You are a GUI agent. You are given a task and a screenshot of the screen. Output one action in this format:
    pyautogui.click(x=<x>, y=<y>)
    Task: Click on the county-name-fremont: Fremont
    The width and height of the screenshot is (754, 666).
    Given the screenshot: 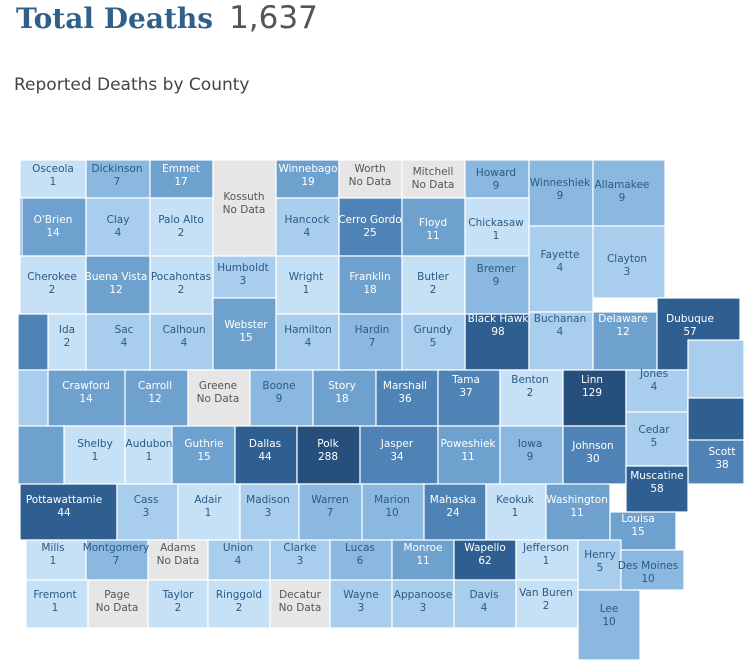 What is the action you would take?
    pyautogui.click(x=54, y=595)
    